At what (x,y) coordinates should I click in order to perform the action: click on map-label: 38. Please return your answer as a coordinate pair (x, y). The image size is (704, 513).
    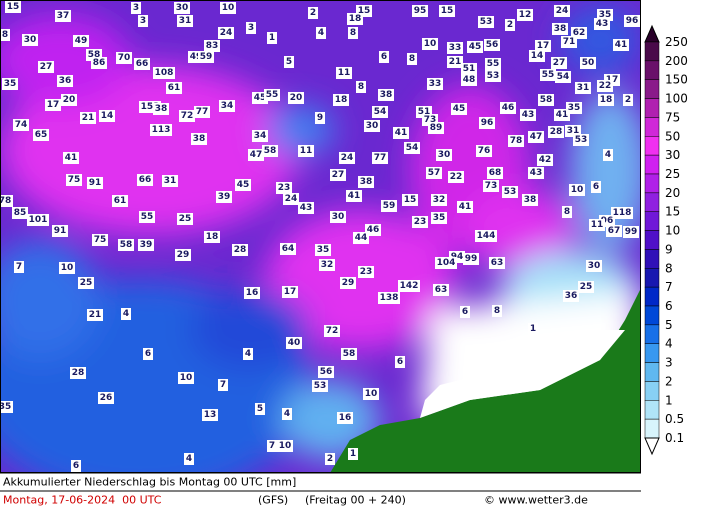
    Looking at the image, I should click on (366, 182).